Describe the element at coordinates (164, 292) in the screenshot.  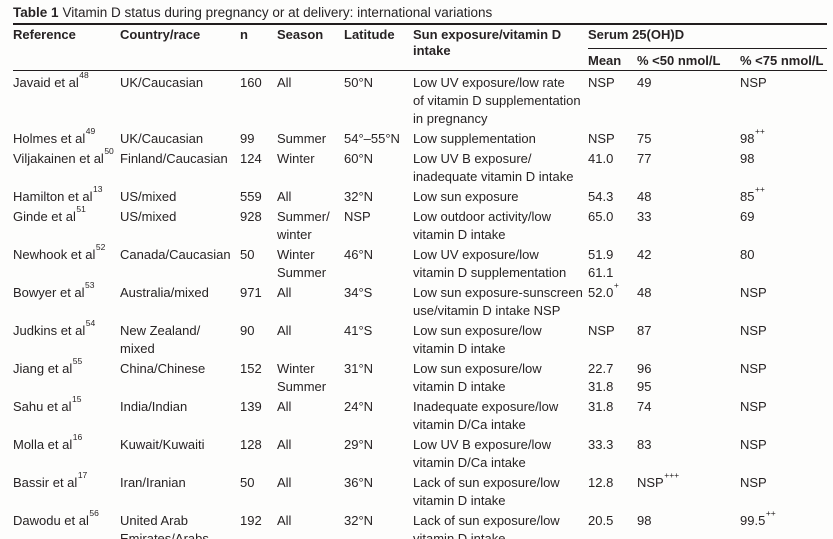
I see `cell-text: Australia/mixed` at that location.